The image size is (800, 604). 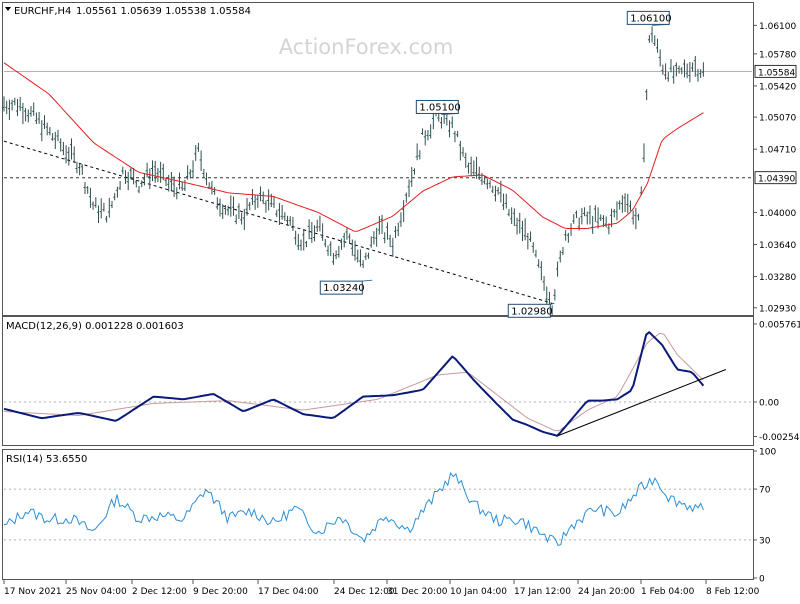 I want to click on rsi-ytick-label: 30, so click(x=765, y=541).